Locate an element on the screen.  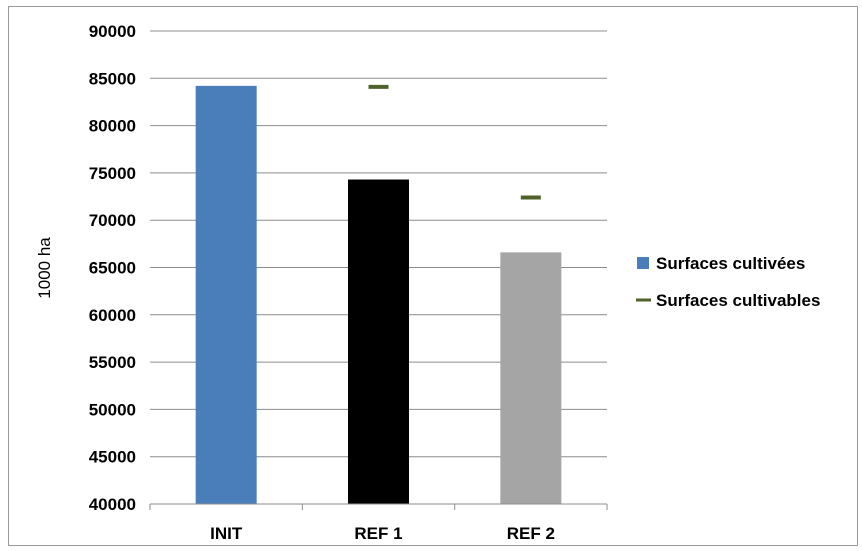
y-tick-label: 80000 is located at coordinates (112, 126).